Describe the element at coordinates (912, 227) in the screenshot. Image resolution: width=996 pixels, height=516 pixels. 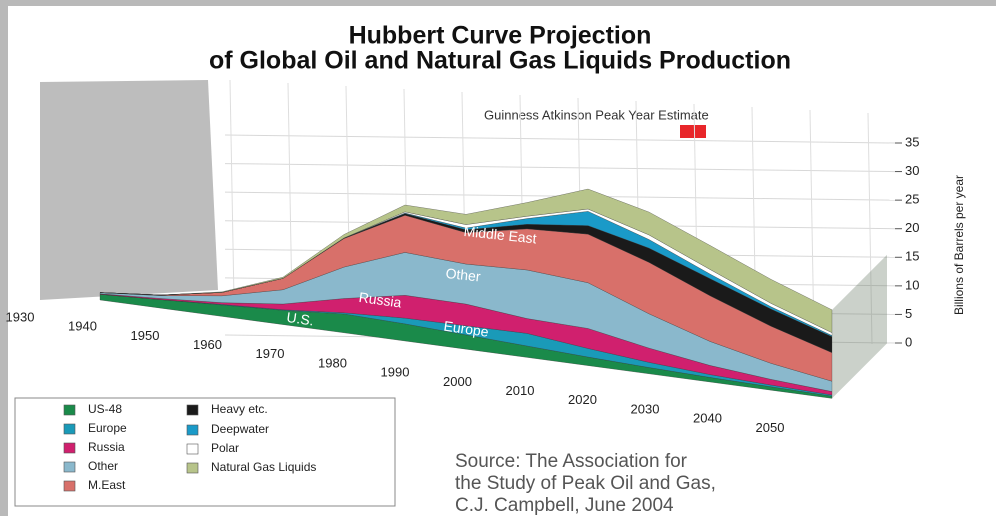
I see `y-tick-label: 20` at that location.